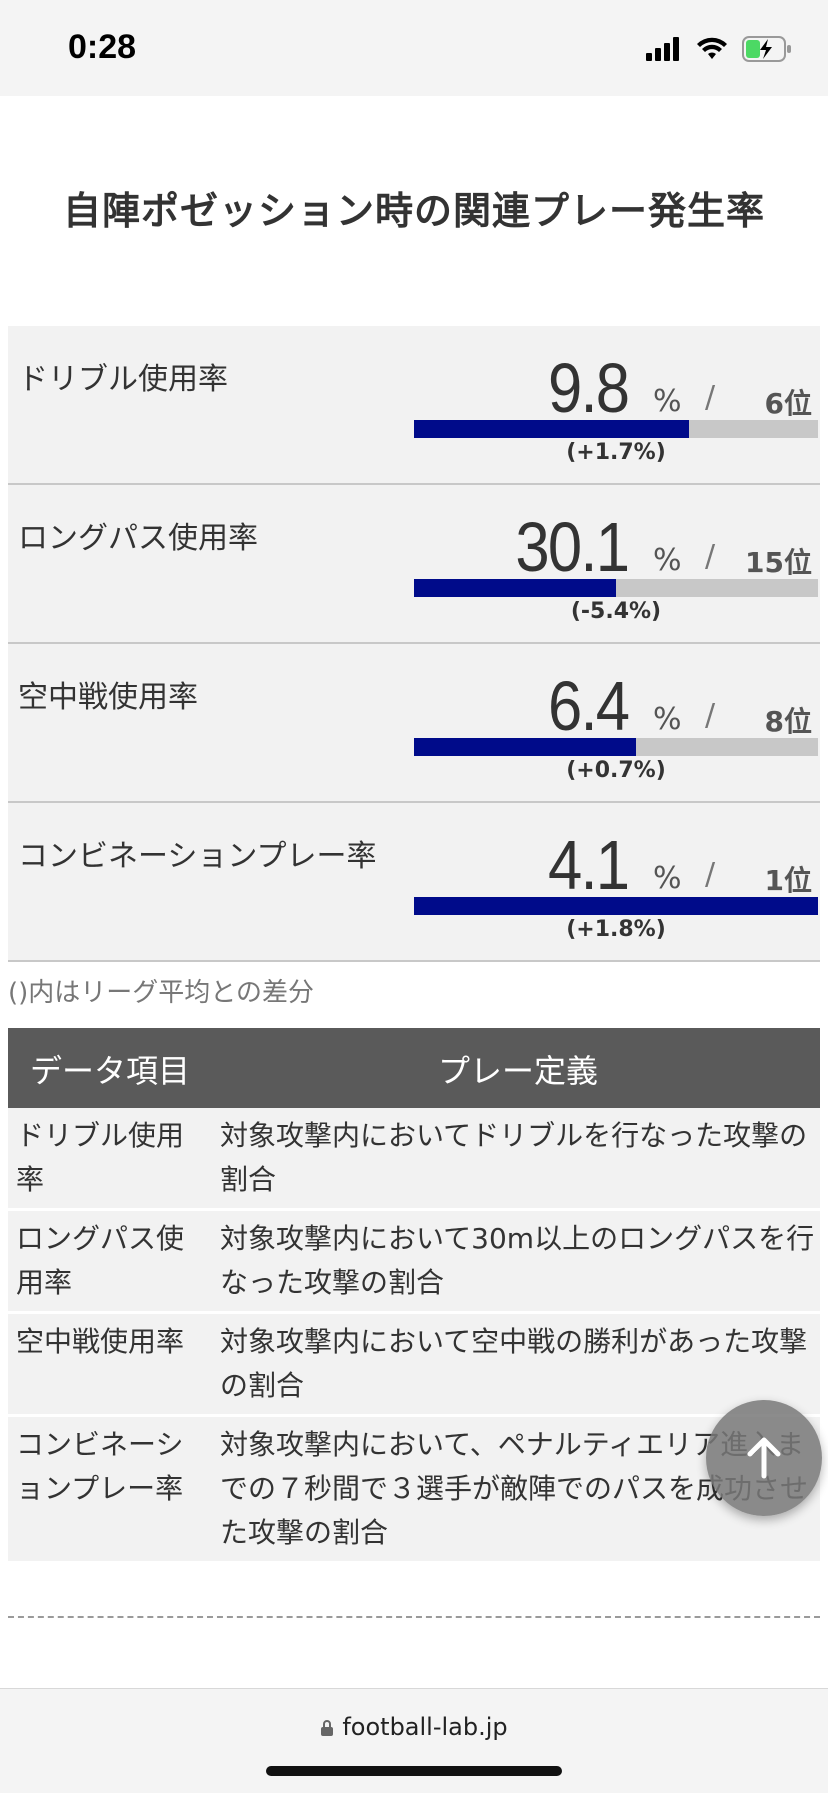 Image resolution: width=828 pixels, height=1793 pixels. What do you see at coordinates (788, 721) in the screenshot?
I see `stat-rank: 8位` at bounding box center [788, 721].